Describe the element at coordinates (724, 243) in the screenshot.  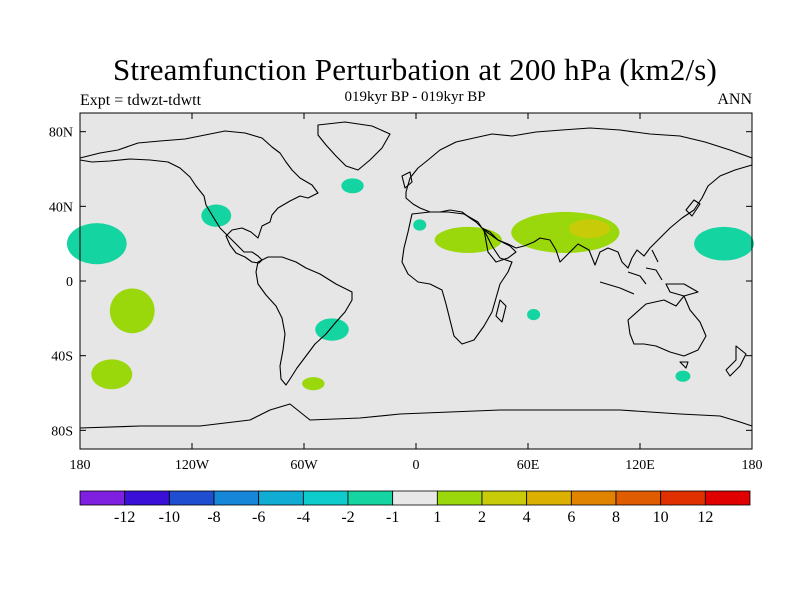
I see `anomaly-west-pacific-negative` at that location.